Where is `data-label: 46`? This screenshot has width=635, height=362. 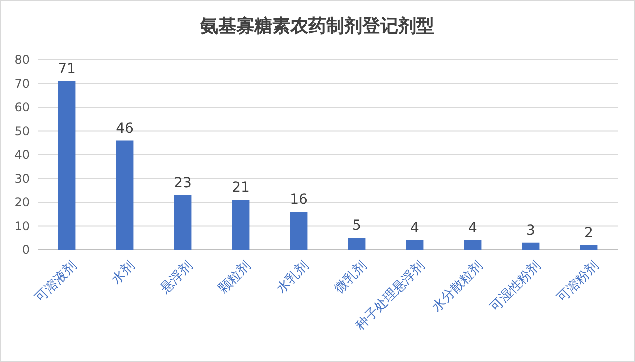
data-label: 46 is located at coordinates (125, 128).